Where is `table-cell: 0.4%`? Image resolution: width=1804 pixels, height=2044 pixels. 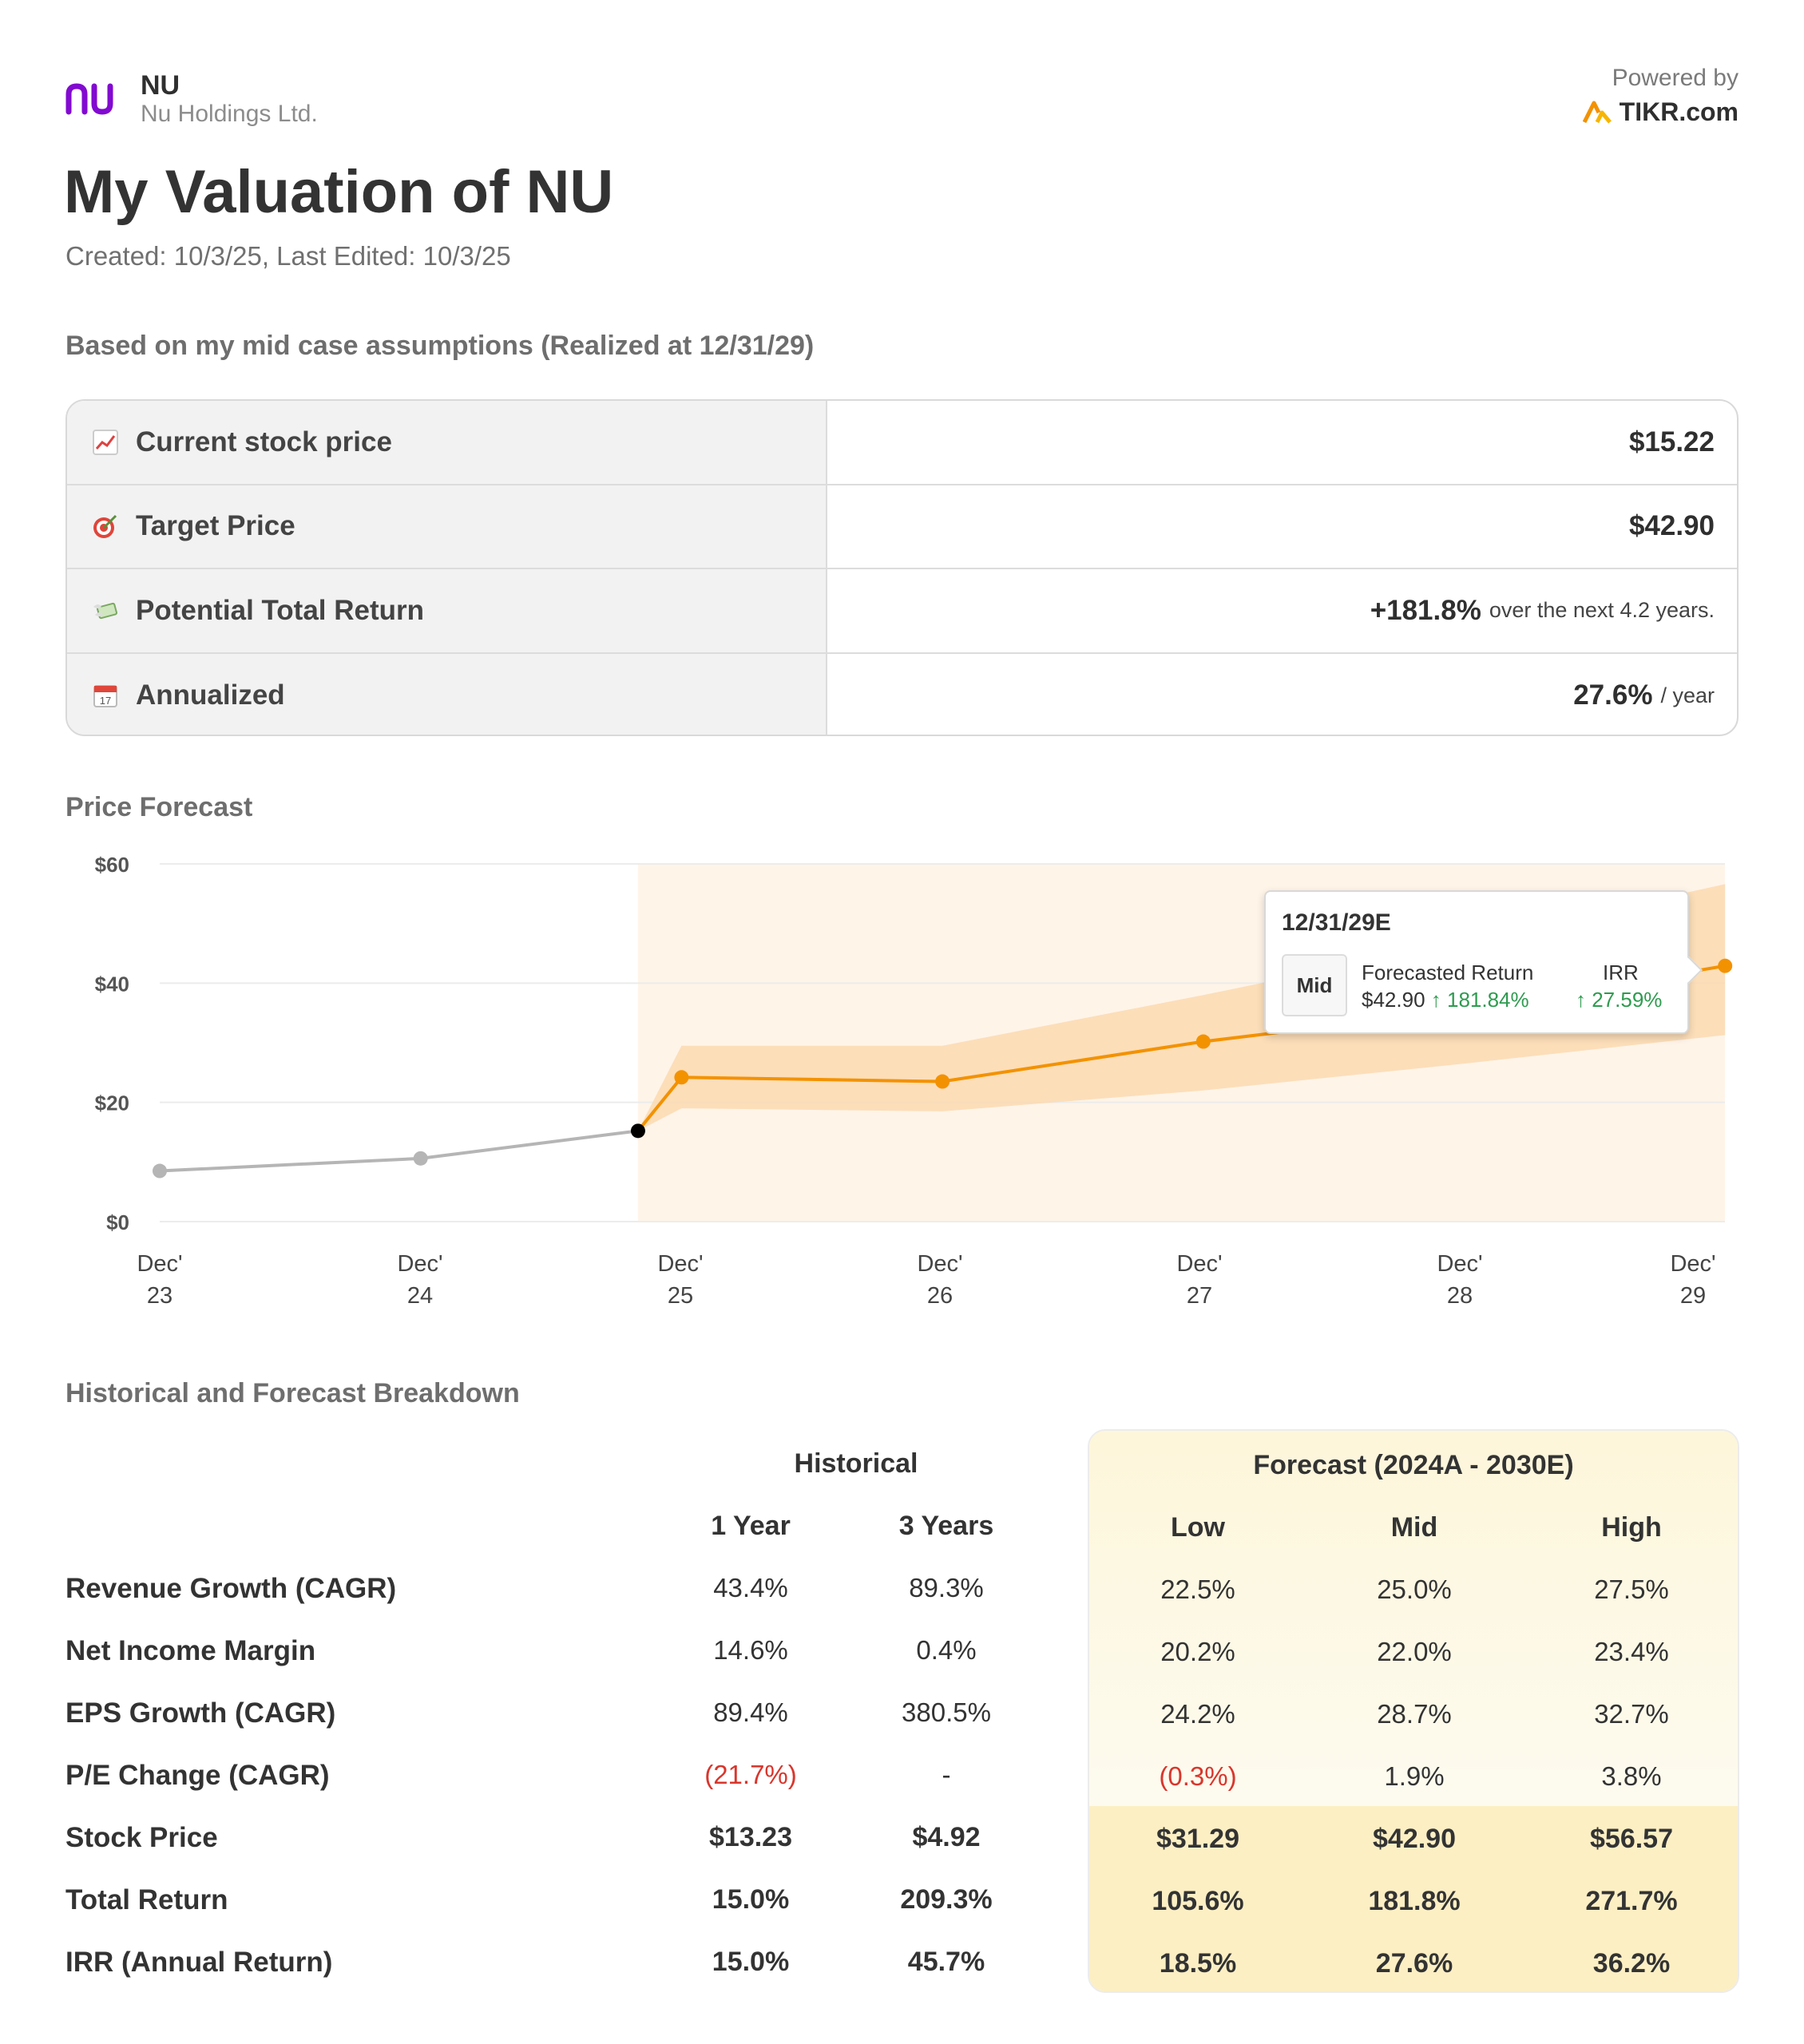
table-cell: 0.4% is located at coordinates (946, 1650).